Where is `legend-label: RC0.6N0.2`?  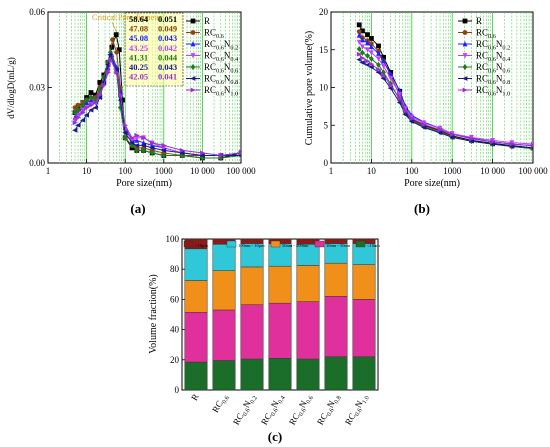
legend-label: RC0.6N0.2 is located at coordinates (493, 45).